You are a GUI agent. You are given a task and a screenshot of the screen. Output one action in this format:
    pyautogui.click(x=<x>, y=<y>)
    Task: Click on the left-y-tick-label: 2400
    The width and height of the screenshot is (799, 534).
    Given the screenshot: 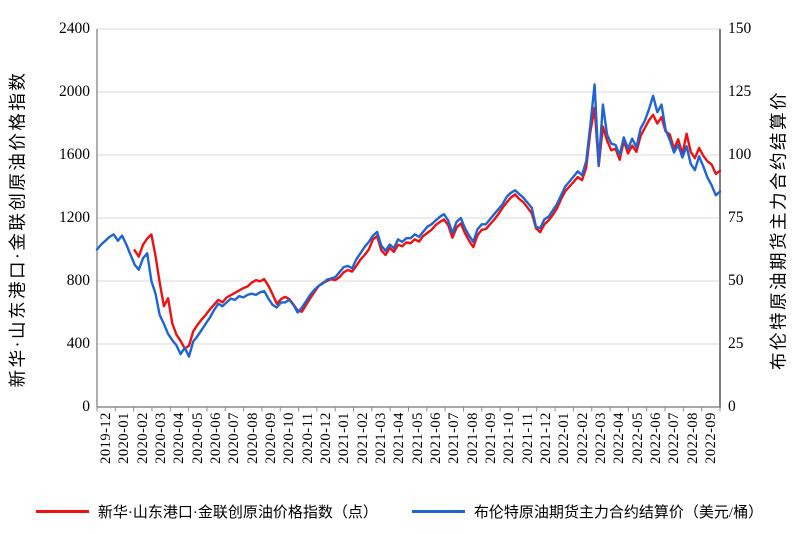 What is the action you would take?
    pyautogui.click(x=74, y=28)
    